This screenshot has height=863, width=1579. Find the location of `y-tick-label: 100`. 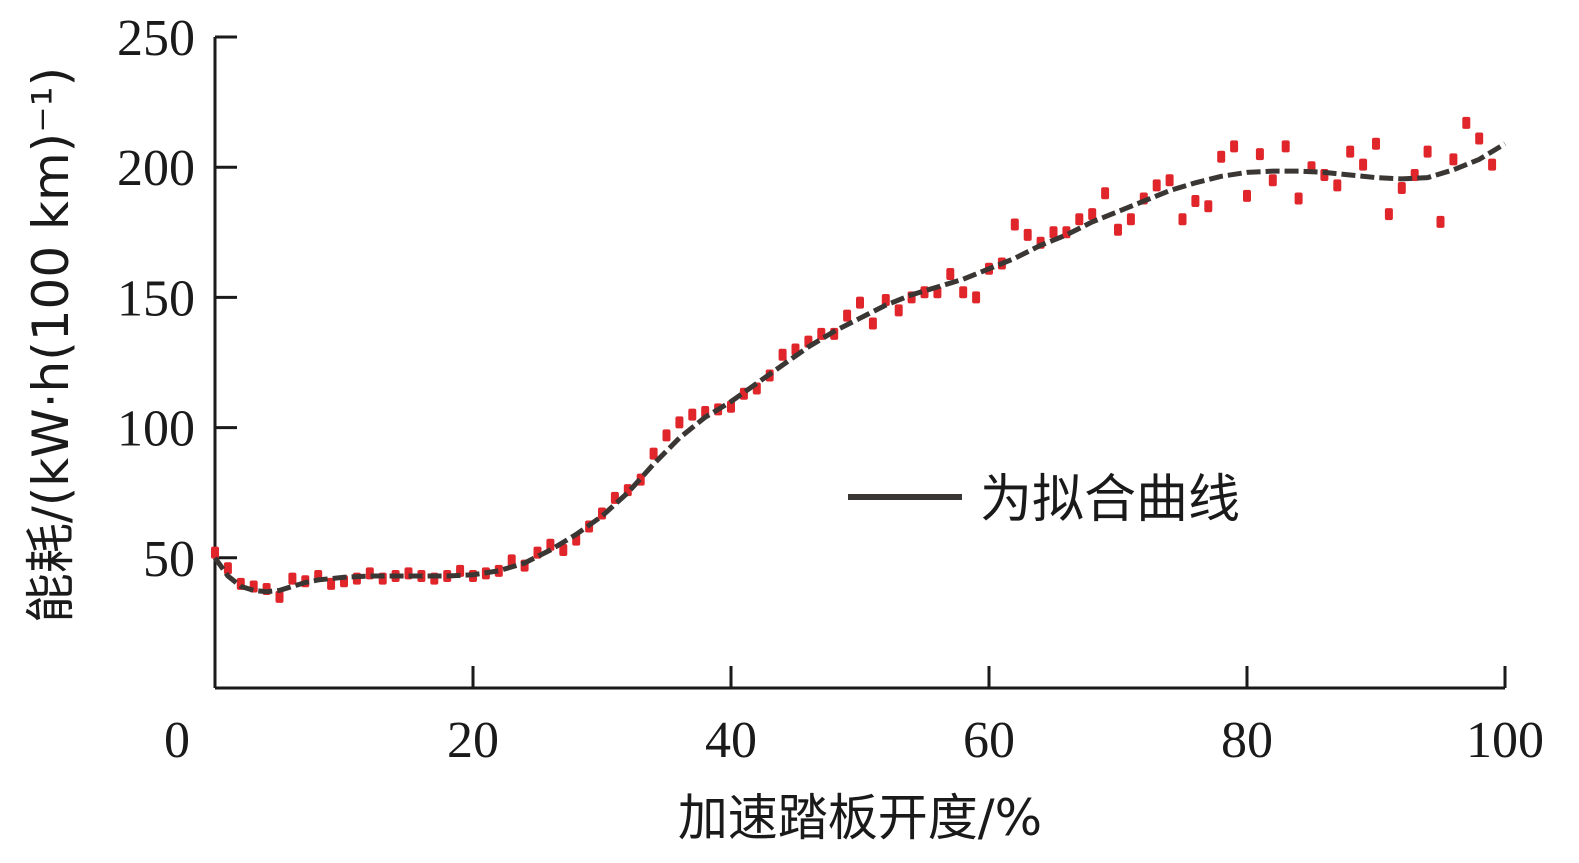

y-tick-label: 100 is located at coordinates (156, 429).